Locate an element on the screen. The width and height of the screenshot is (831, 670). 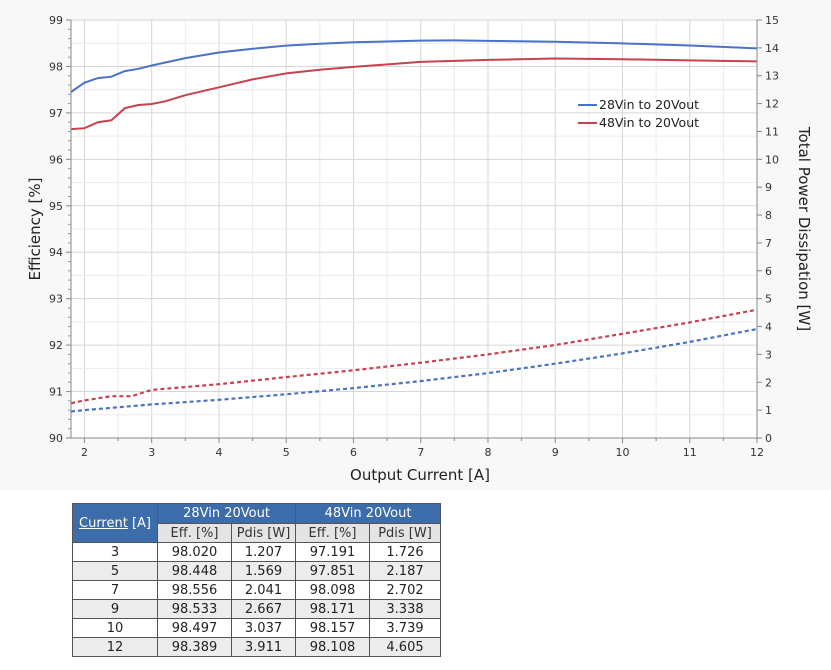
table-cell: 98.448 is located at coordinates (194, 571).